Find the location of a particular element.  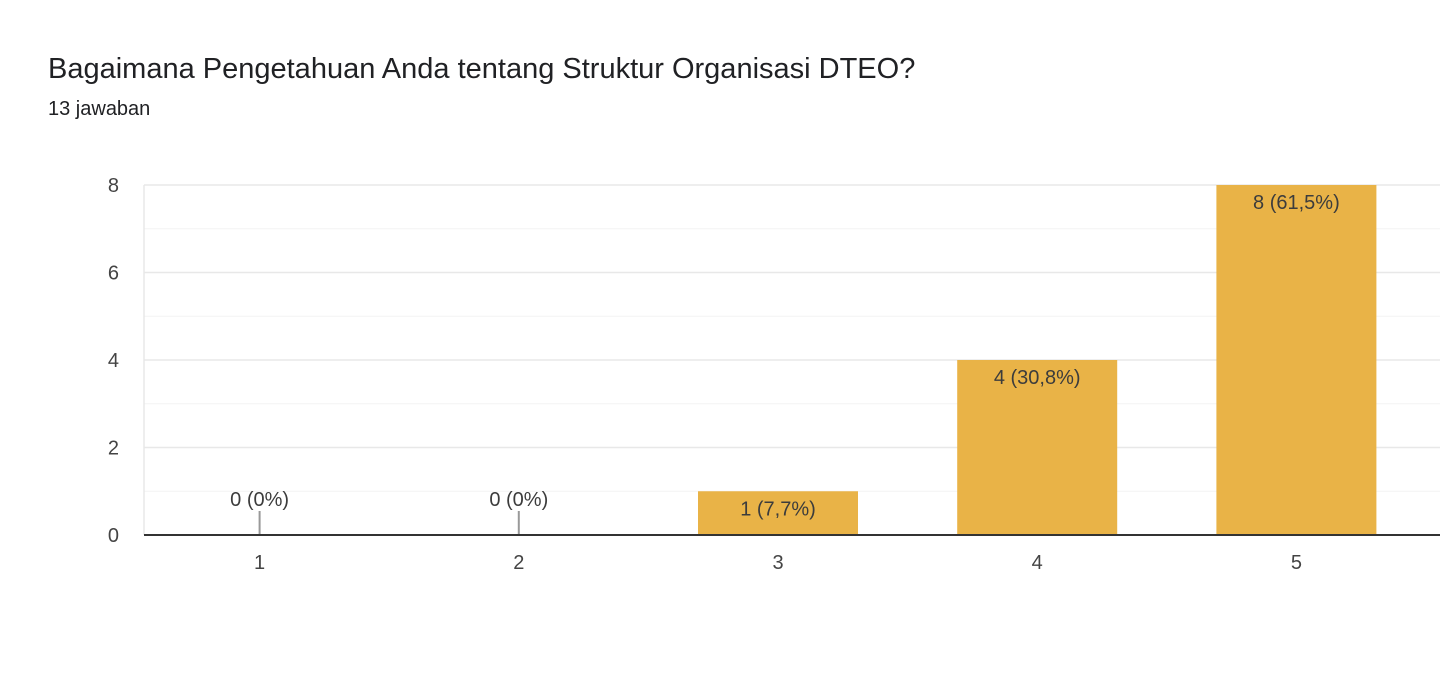

data-label-2: 0 (0%) is located at coordinates (518, 500).